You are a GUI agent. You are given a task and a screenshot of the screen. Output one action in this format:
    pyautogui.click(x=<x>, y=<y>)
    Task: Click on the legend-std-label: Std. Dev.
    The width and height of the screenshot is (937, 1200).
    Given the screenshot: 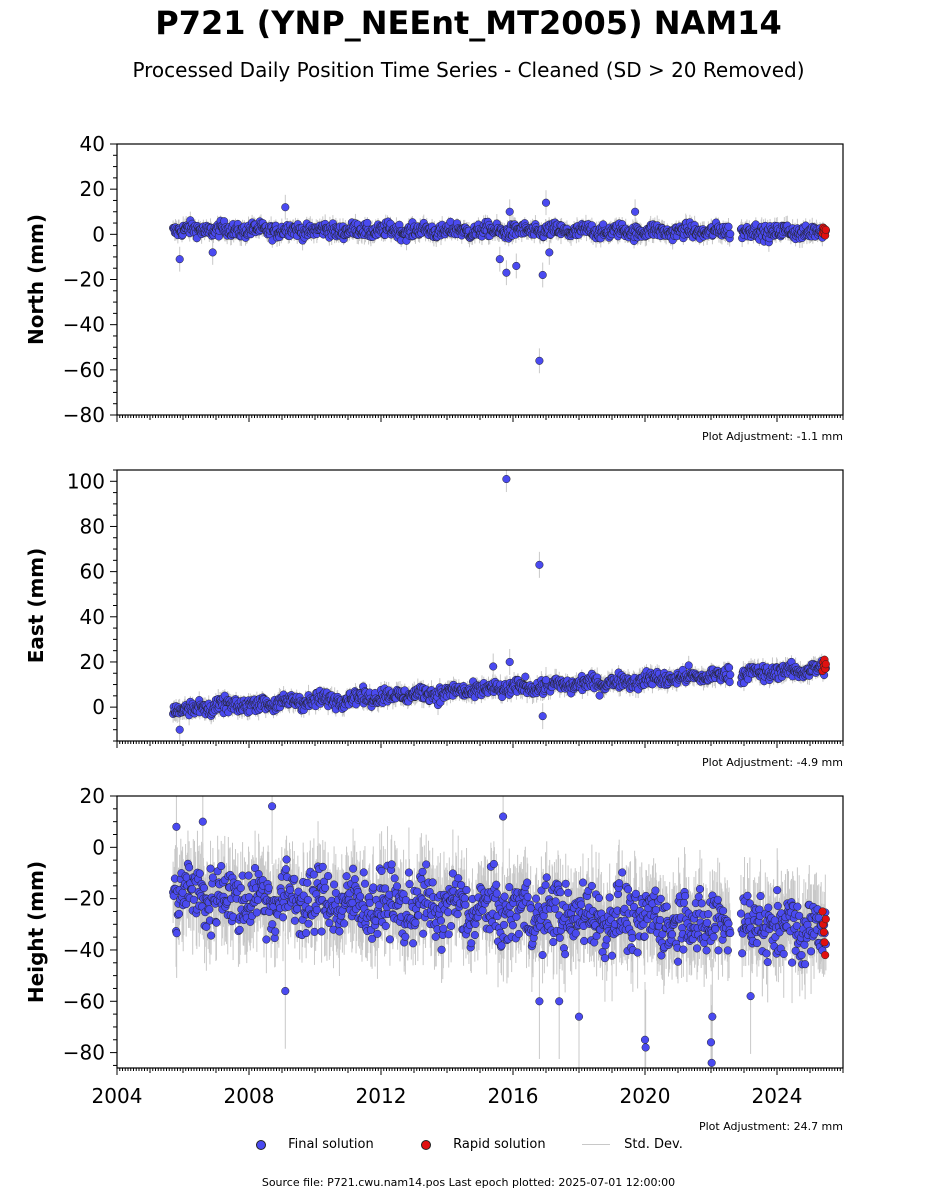 What is the action you would take?
    pyautogui.click(x=653, y=1144)
    